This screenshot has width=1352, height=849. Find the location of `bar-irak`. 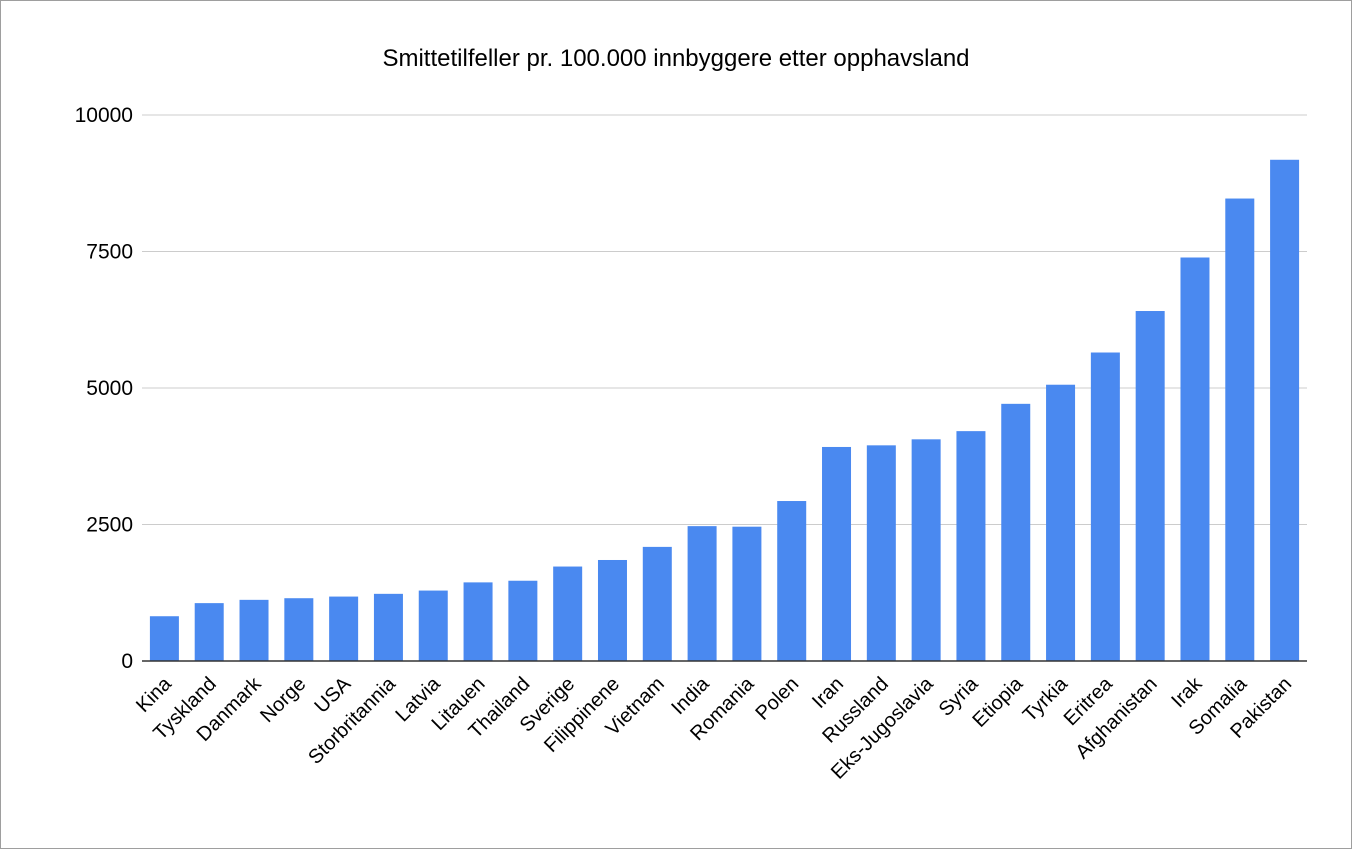

bar-irak is located at coordinates (1195, 459).